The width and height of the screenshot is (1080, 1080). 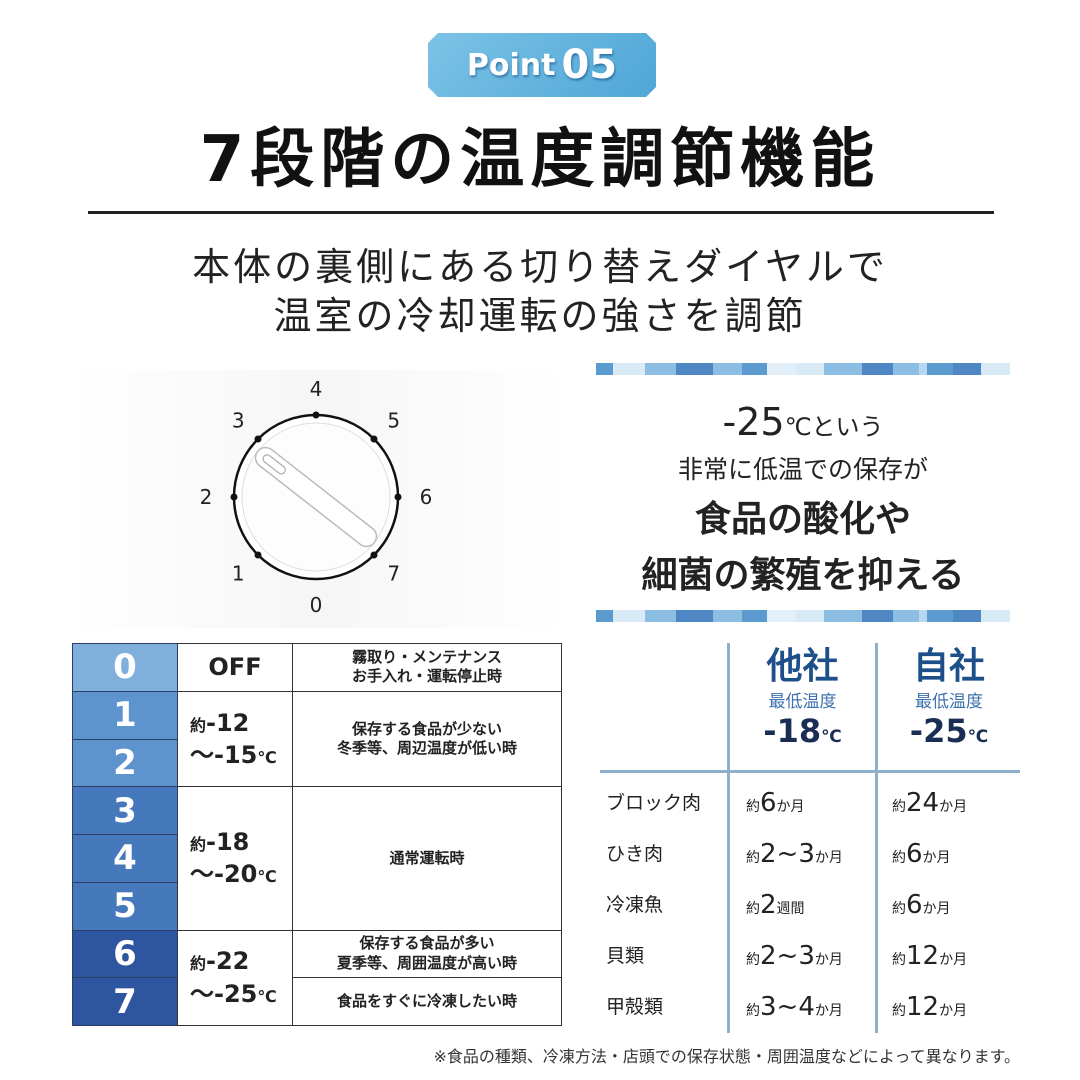 I want to click on promo-line-4: 細菌の繁殖を抑える, so click(x=803, y=575).